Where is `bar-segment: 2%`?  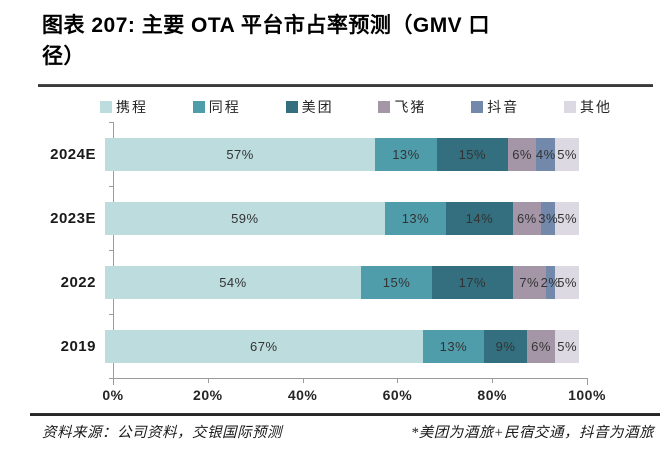 bar-segment: 2% is located at coordinates (550, 282).